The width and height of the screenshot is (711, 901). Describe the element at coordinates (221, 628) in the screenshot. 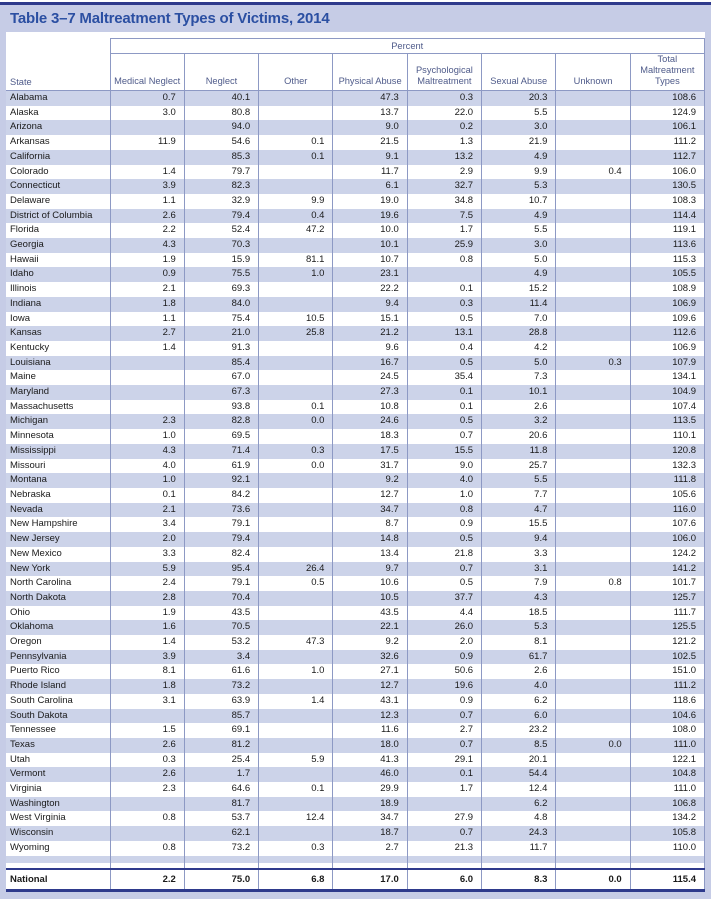

I see `value-cell: 70.5` at that location.